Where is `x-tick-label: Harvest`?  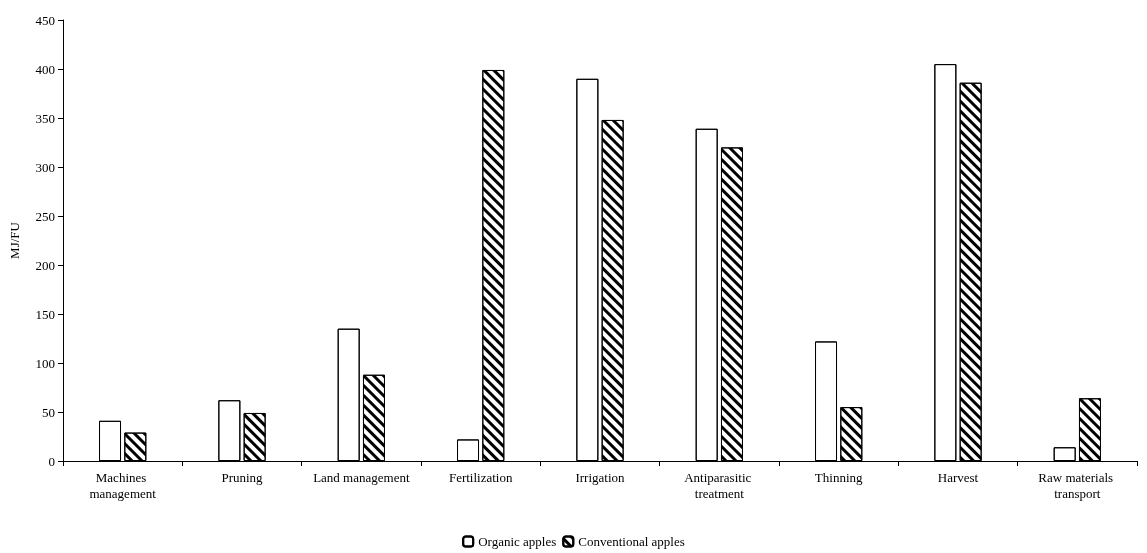
x-tick-label: Harvest is located at coordinates (958, 477).